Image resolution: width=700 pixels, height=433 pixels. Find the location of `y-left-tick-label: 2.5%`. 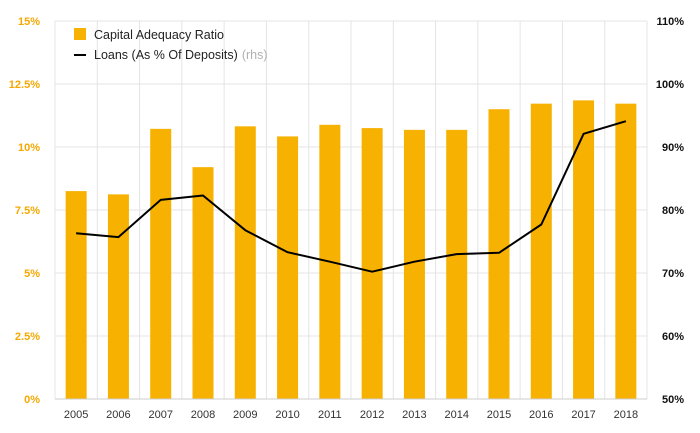

y-left-tick-label: 2.5% is located at coordinates (27, 337).